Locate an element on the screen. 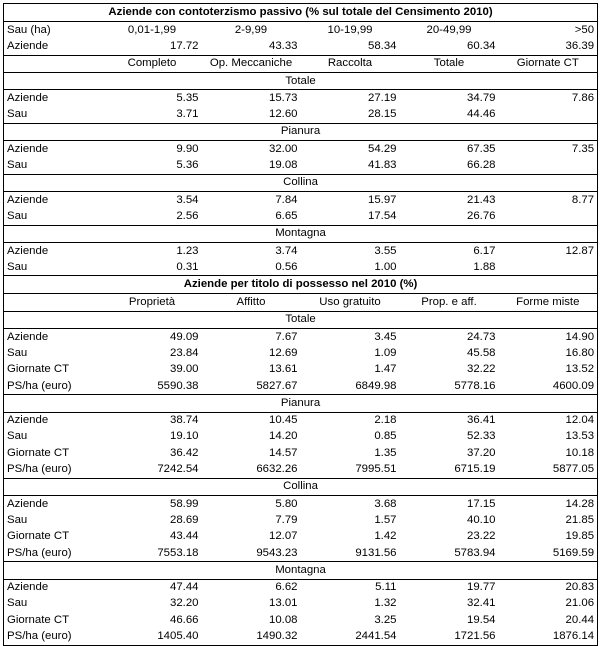  table-cell: 1.32 is located at coordinates (385, 603).